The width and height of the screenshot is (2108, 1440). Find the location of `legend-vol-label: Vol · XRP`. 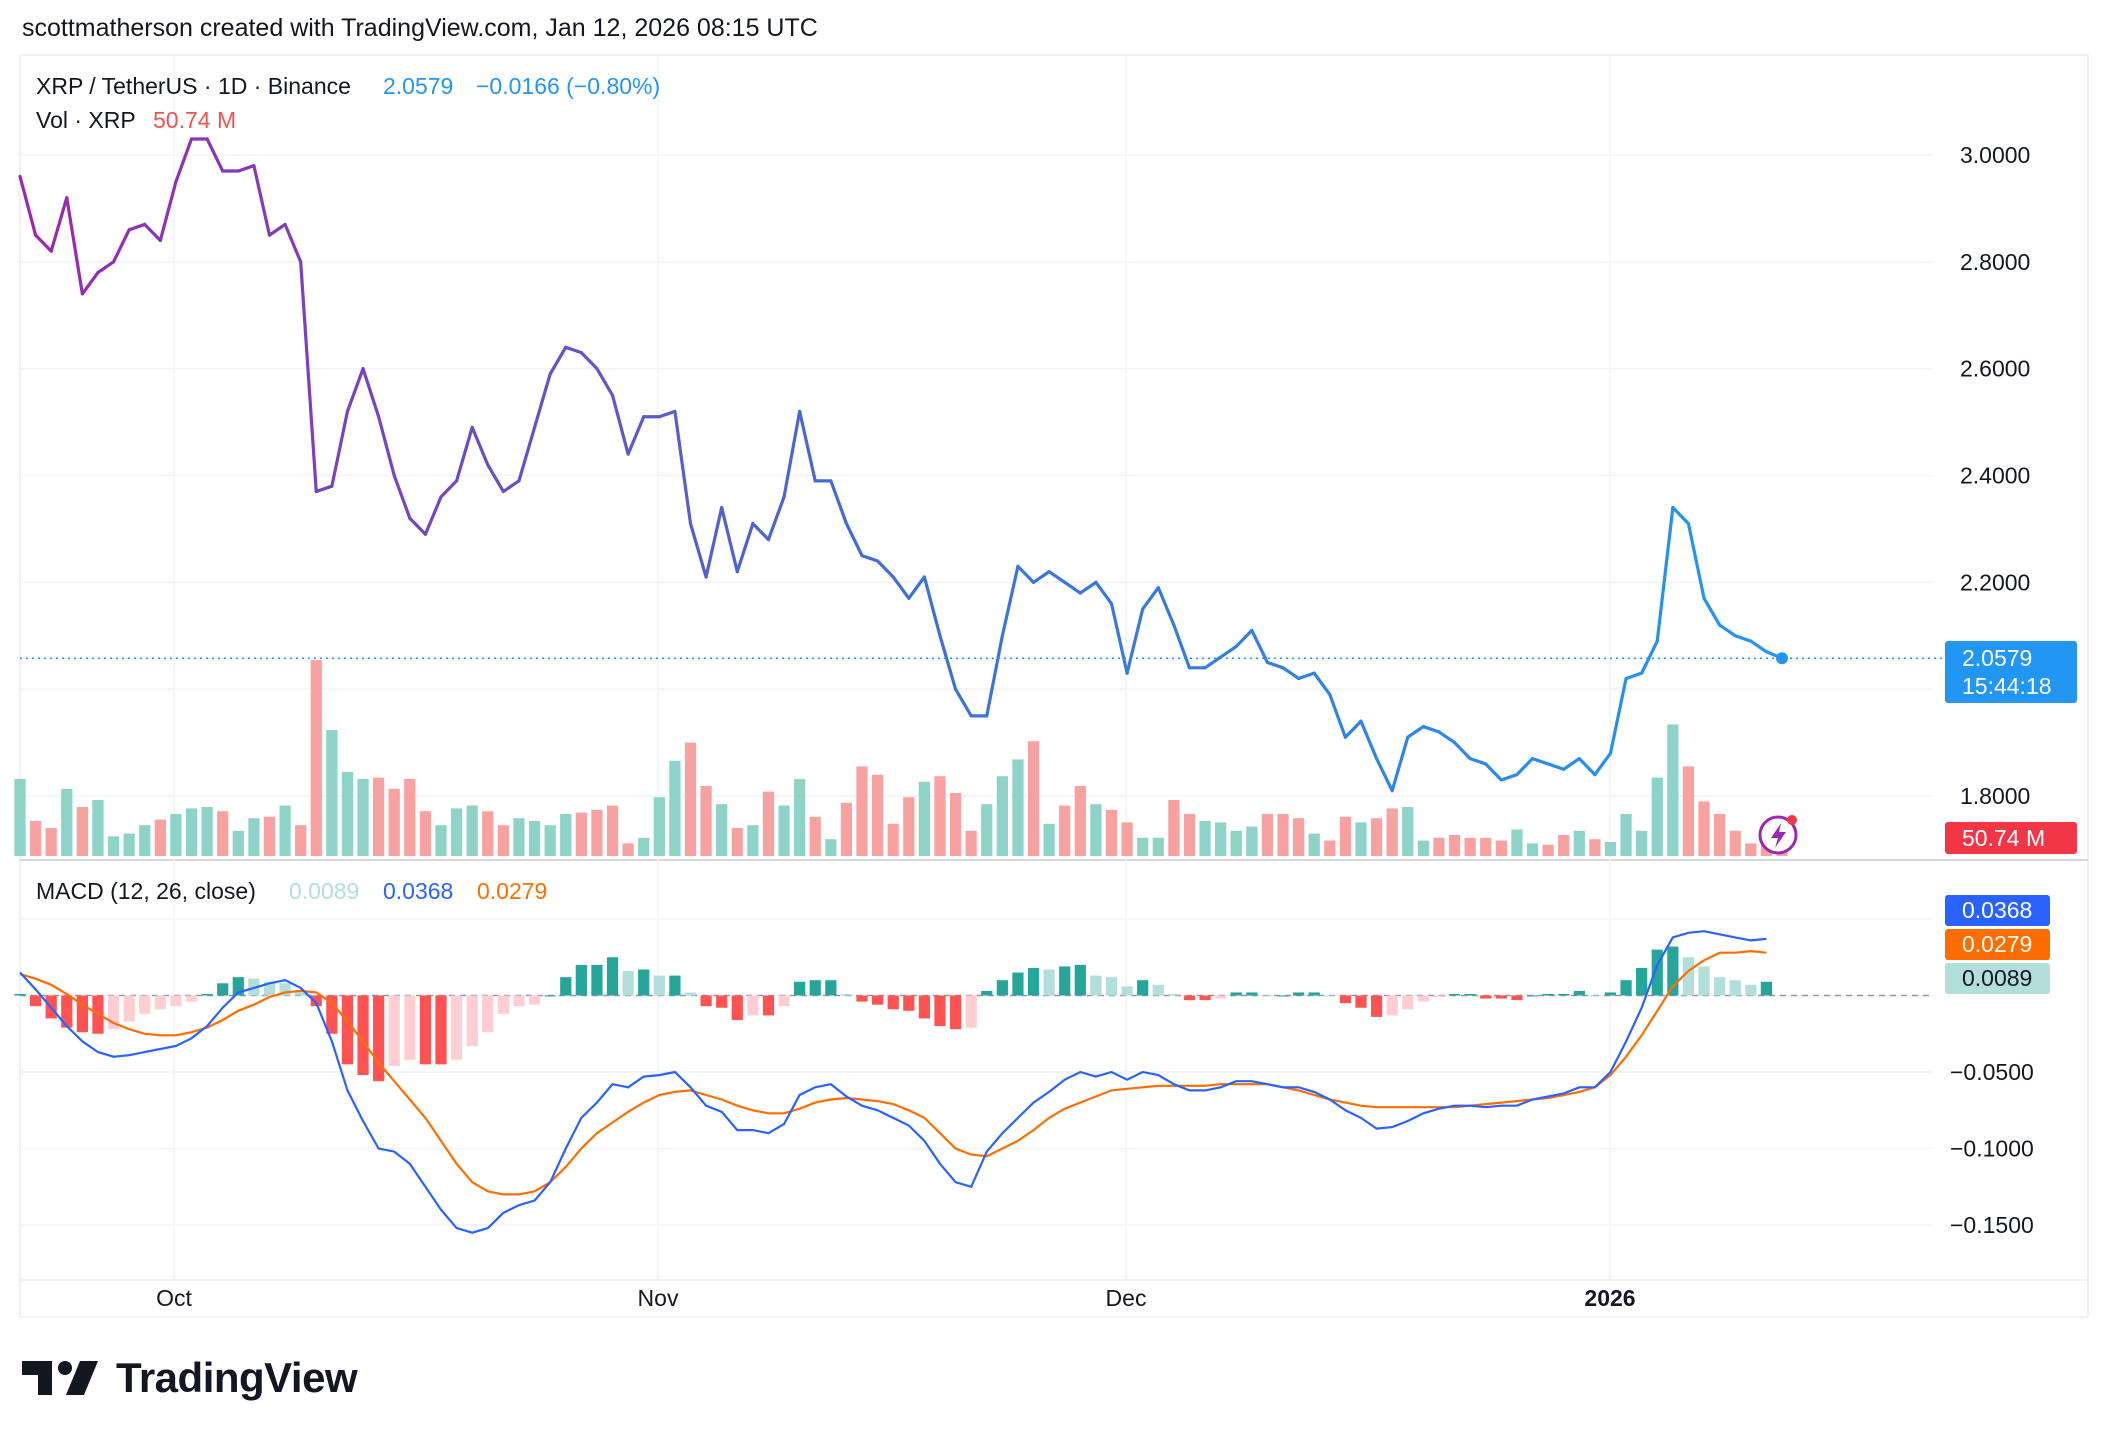

legend-vol-label: Vol · XRP is located at coordinates (86, 120).